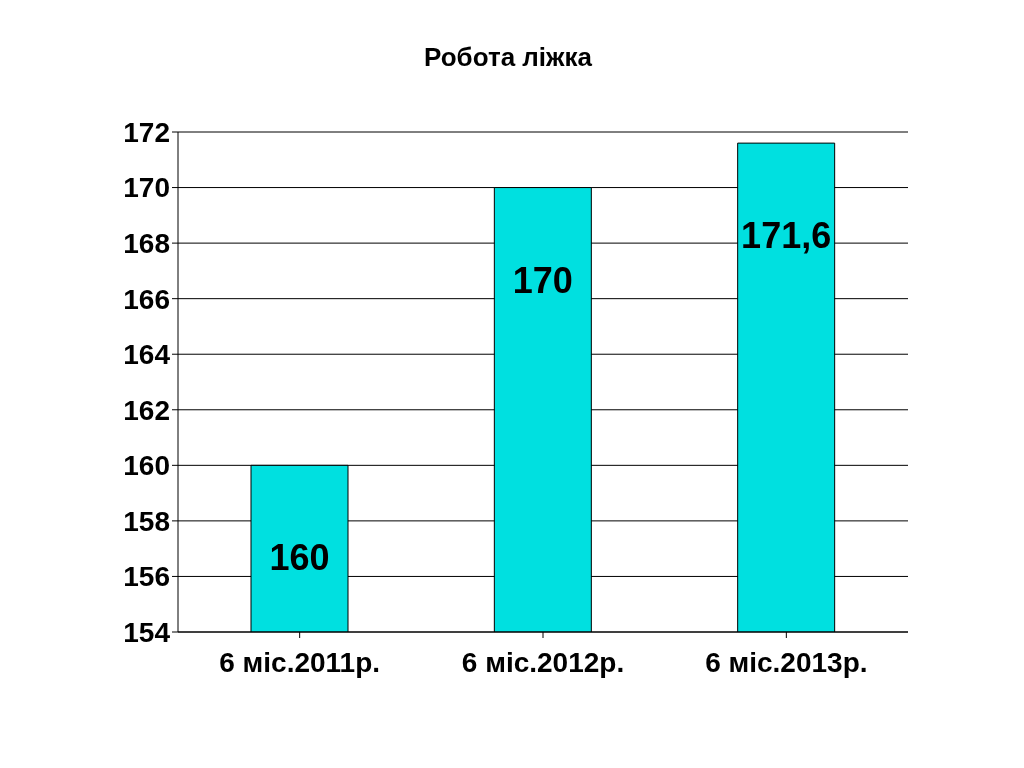 This screenshot has height=768, width=1024. Describe the element at coordinates (146, 577) in the screenshot. I see `y-tick-label: 156` at that location.